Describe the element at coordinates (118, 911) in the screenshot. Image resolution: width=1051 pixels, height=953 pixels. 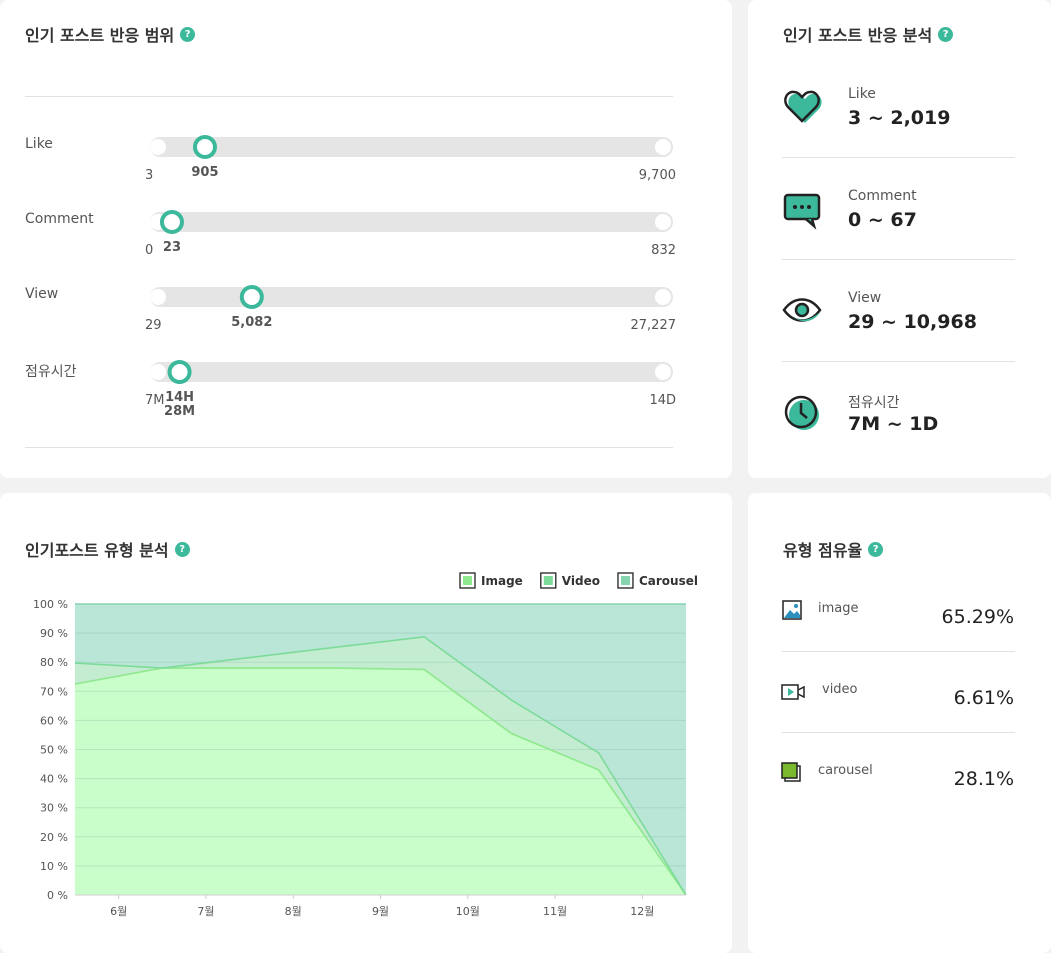
I see `x-tick-label: 6월` at that location.